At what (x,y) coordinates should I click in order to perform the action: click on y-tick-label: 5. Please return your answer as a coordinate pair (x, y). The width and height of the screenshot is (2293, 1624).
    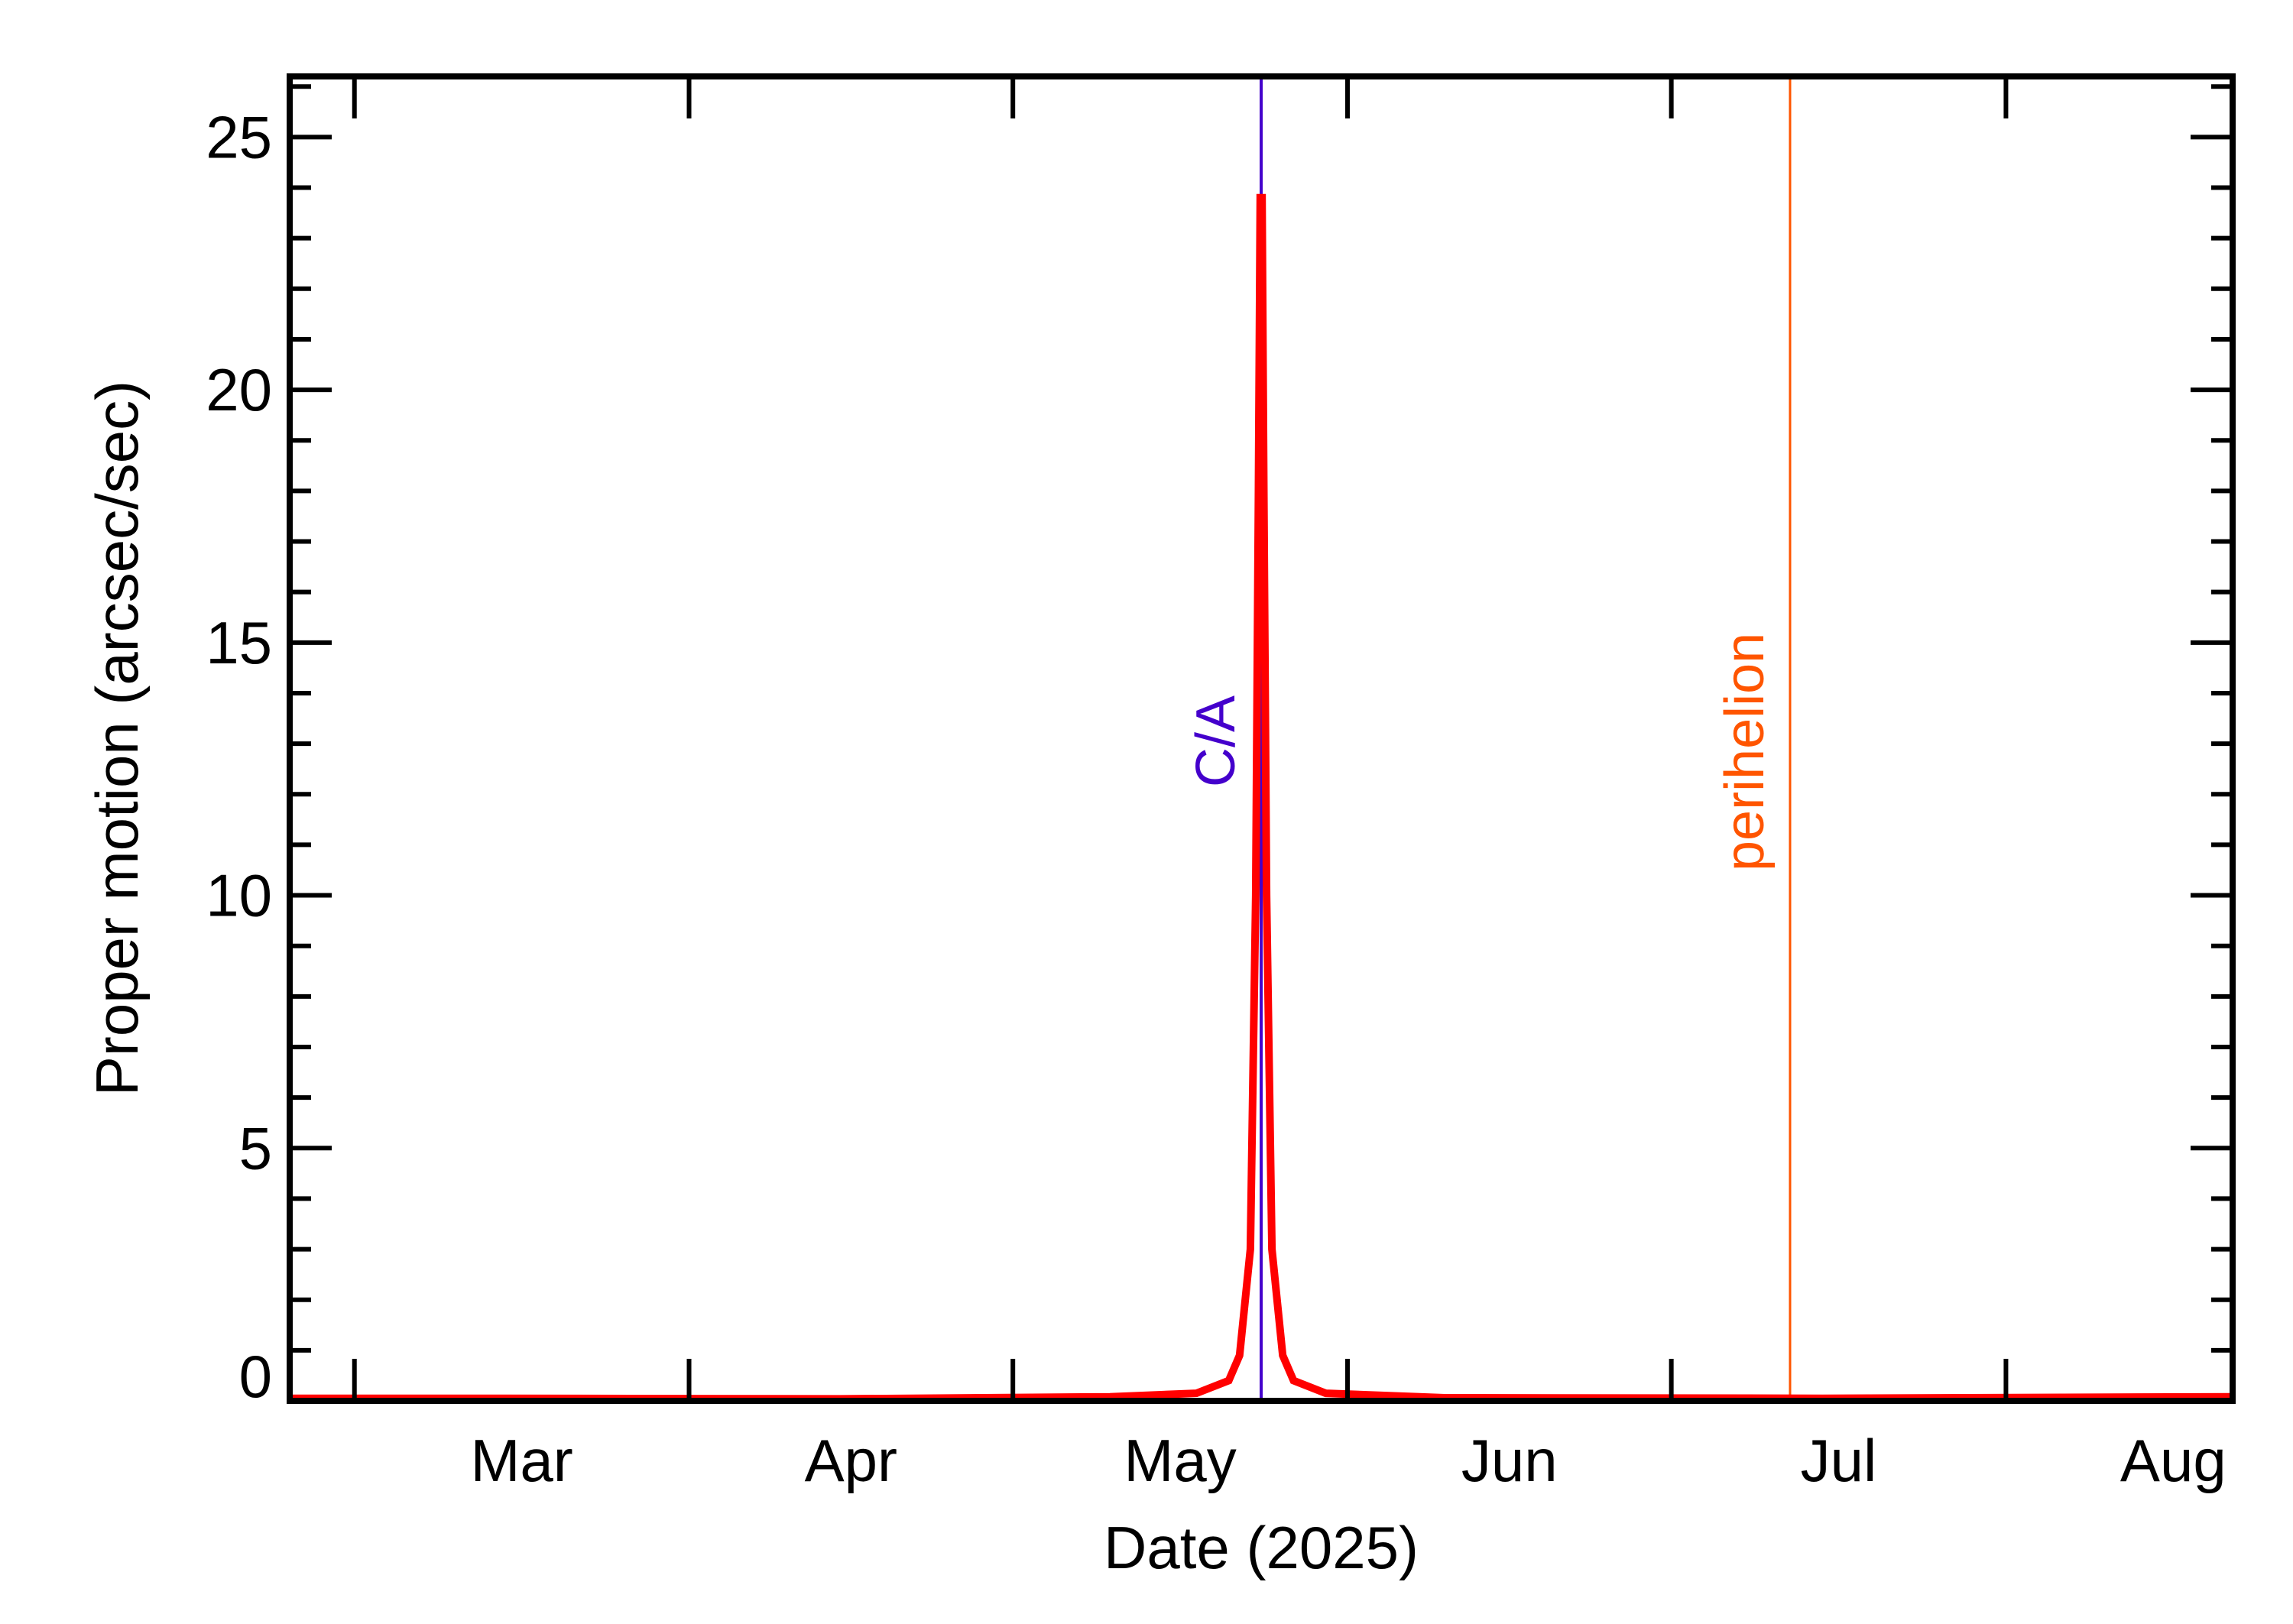
    Looking at the image, I should click on (255, 1148).